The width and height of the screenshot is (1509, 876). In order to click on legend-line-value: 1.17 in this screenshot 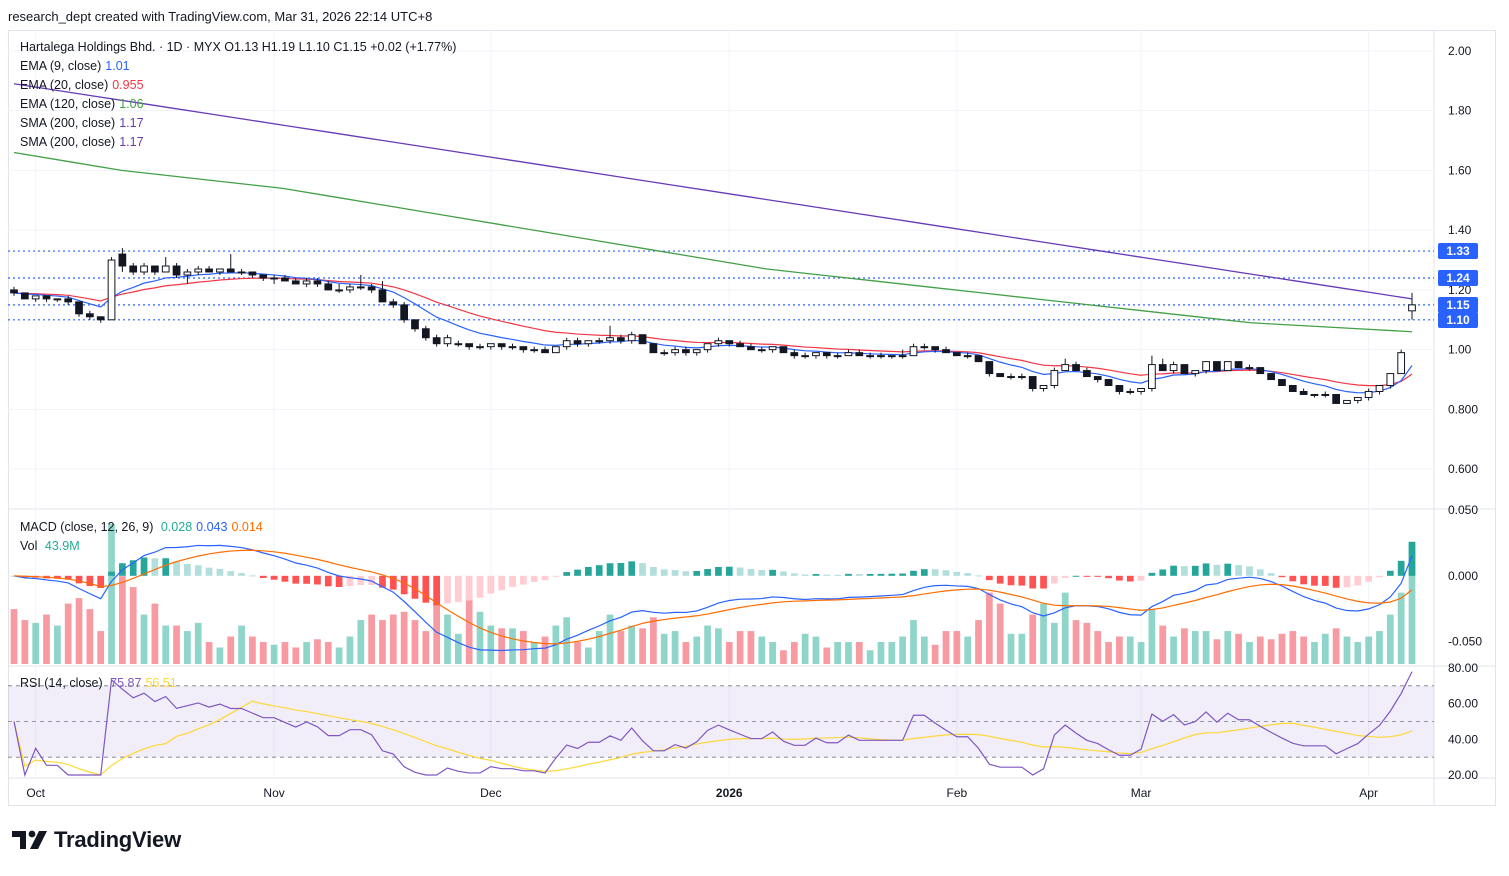, I will do `click(131, 123)`.